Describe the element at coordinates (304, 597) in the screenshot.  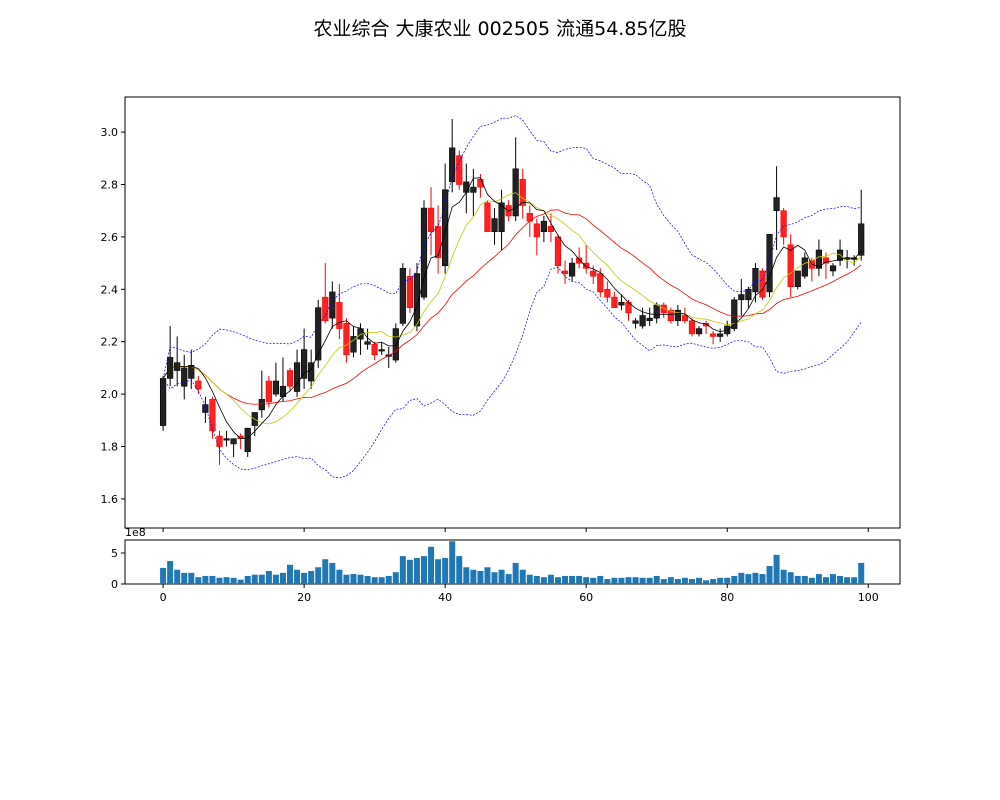
I see `x-tick-label: 20` at that location.